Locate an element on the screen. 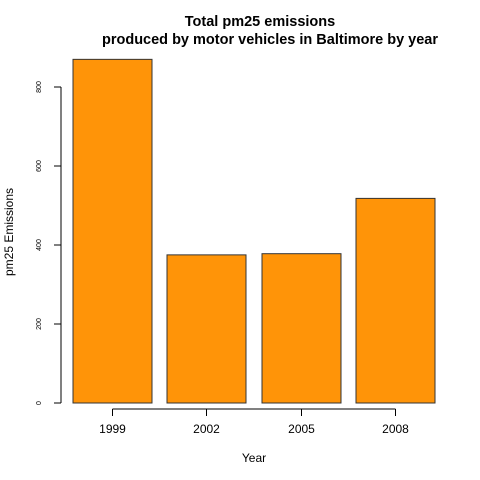  x-axis-label: Year is located at coordinates (254, 458).